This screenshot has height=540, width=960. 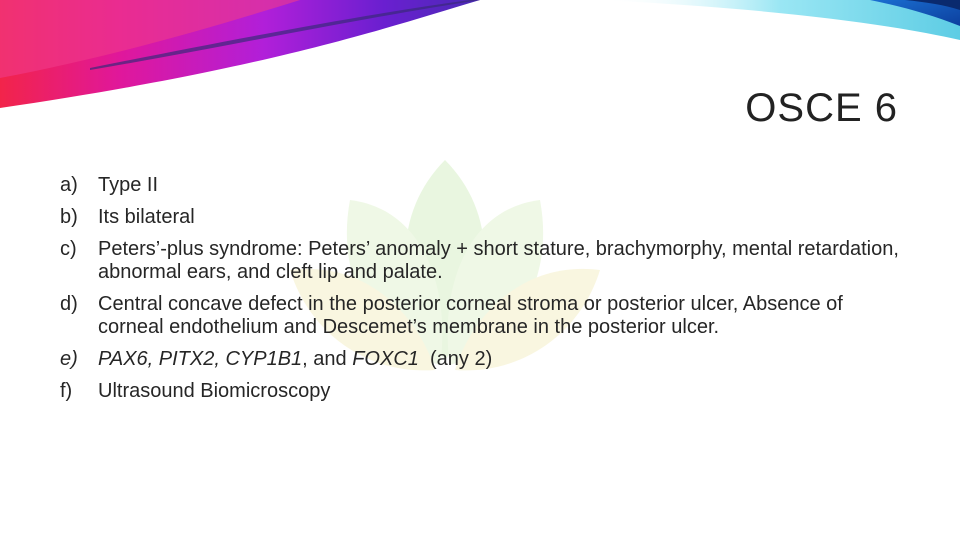 I want to click on list-marker: a), so click(x=69, y=185).